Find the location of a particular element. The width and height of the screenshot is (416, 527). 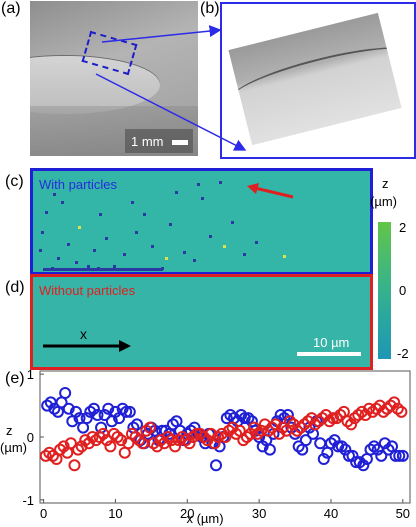

y-tick-label: 1 is located at coordinates (30, 374).